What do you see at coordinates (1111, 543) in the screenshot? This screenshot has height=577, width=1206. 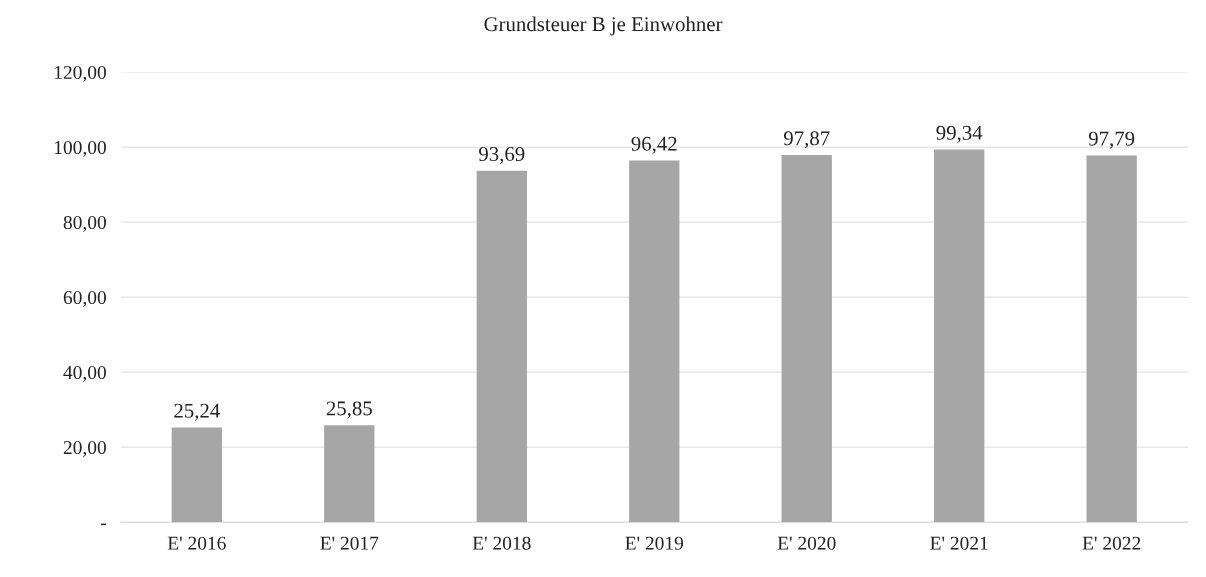 I see `x-tick-label: E' 2022` at bounding box center [1111, 543].